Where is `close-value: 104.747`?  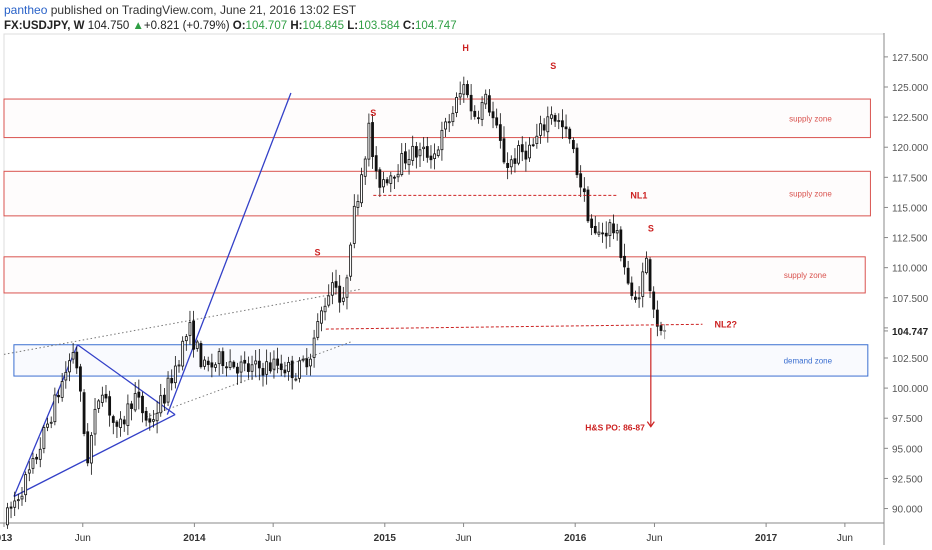
close-value: 104.747 is located at coordinates (436, 26).